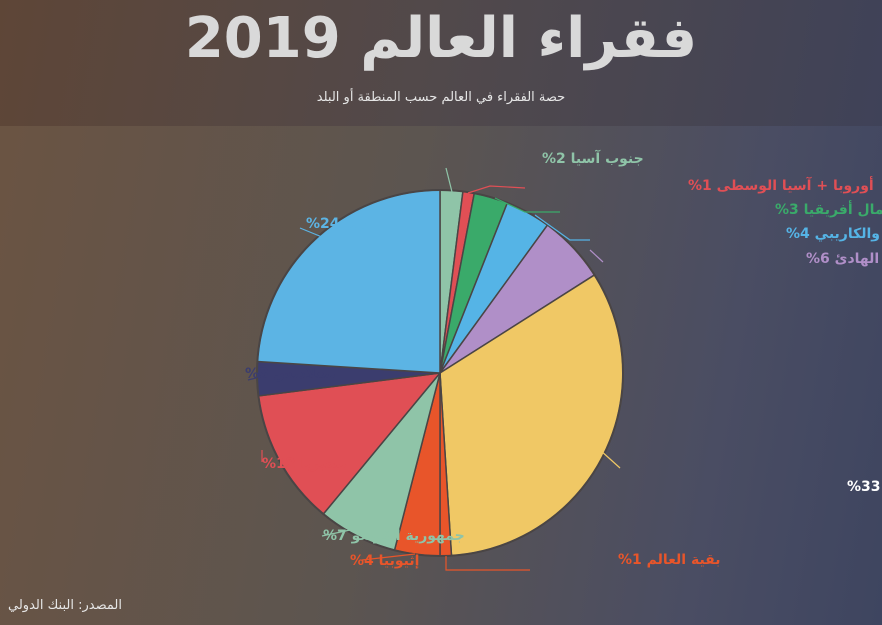 This screenshot has width=882, height=625. What do you see at coordinates (441, 38) in the screenshot?
I see `chart-title: فقراء العالم 2019` at bounding box center [441, 38].